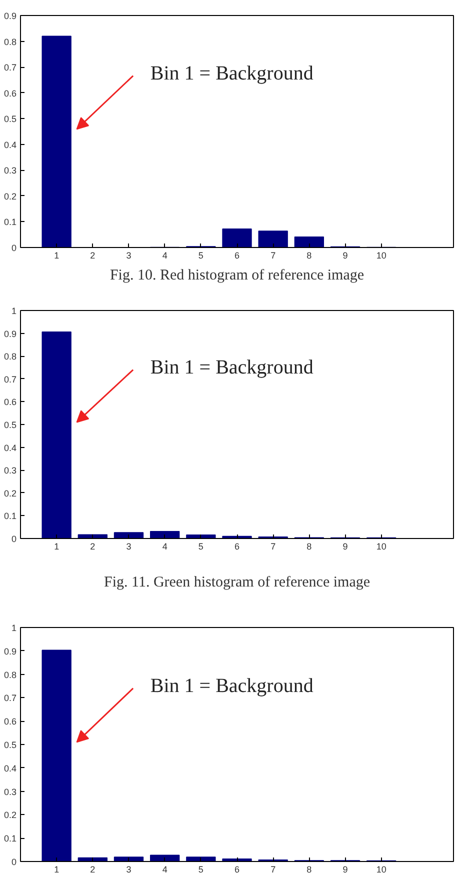 The image size is (463, 889). What do you see at coordinates (237, 276) in the screenshot?
I see `text: Fig. 10. Red histogram of reference image` at bounding box center [237, 276].